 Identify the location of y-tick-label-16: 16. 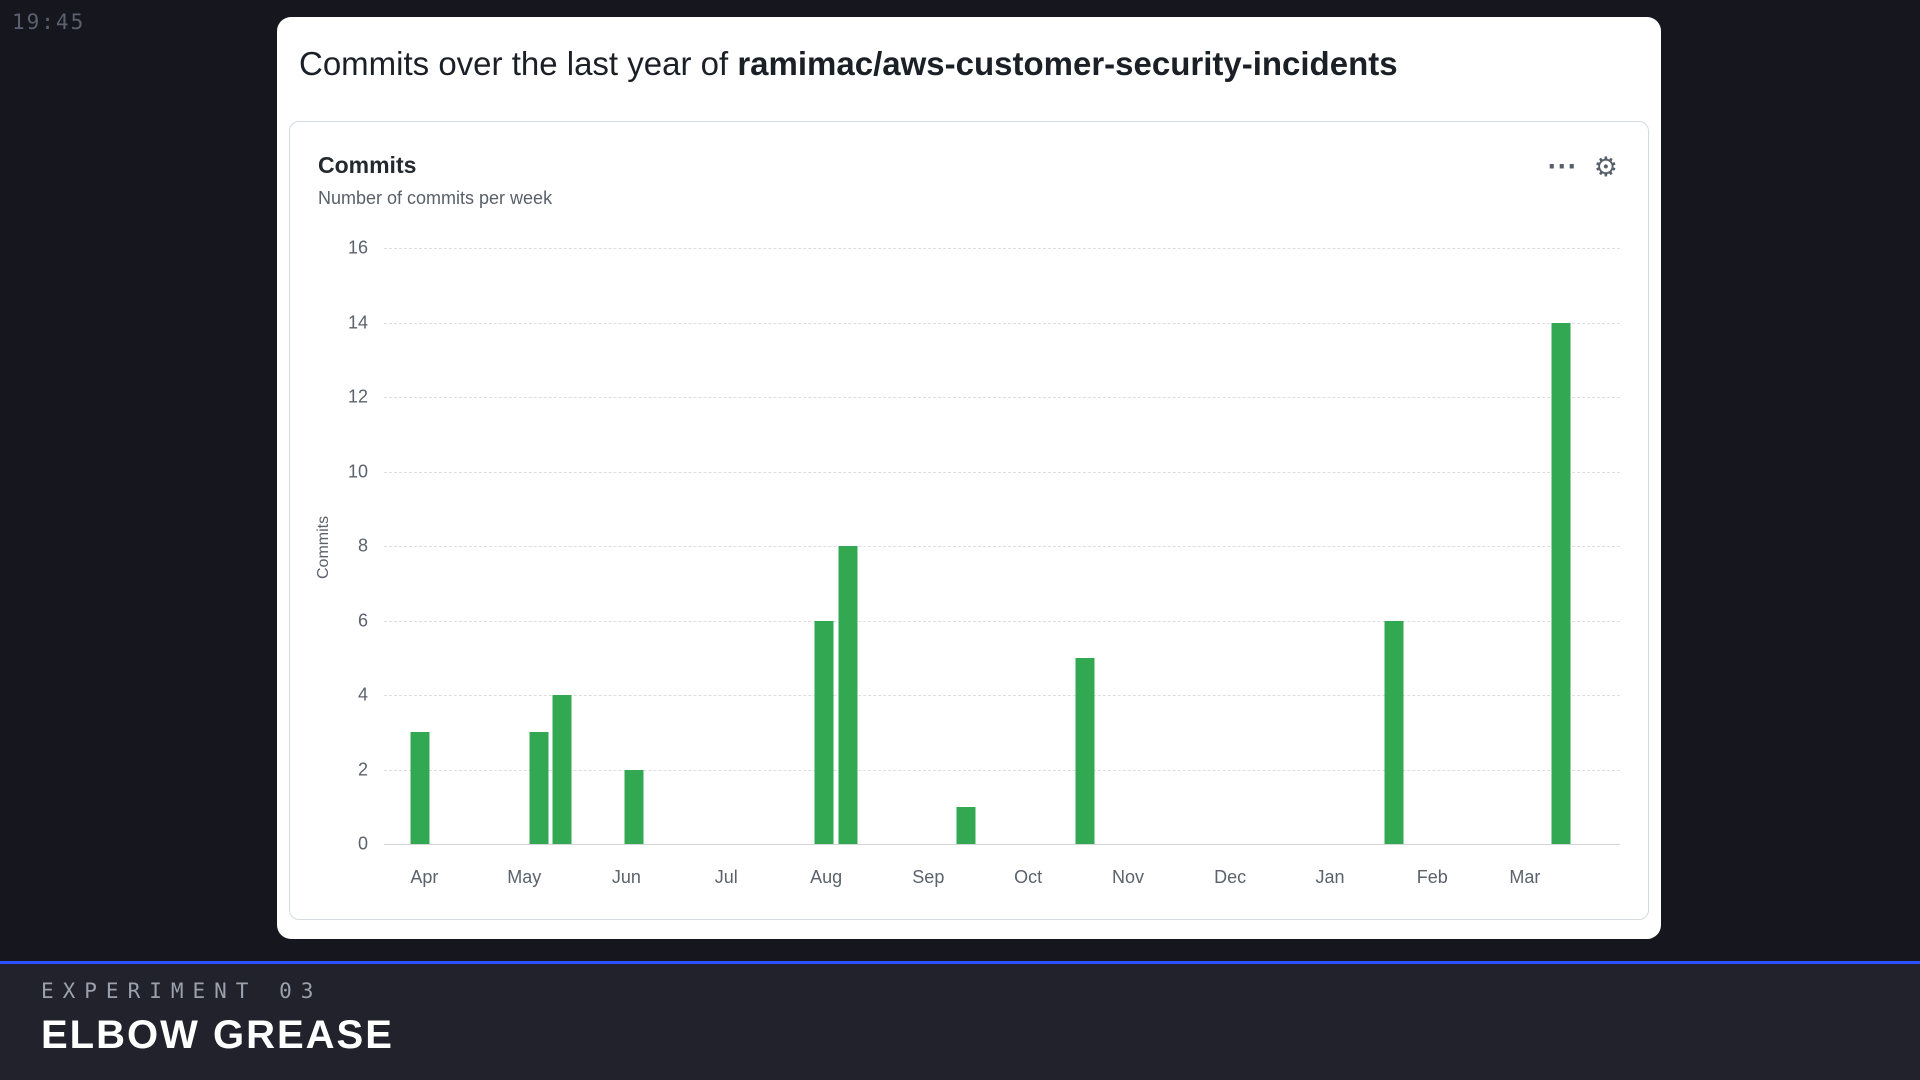
(357, 247).